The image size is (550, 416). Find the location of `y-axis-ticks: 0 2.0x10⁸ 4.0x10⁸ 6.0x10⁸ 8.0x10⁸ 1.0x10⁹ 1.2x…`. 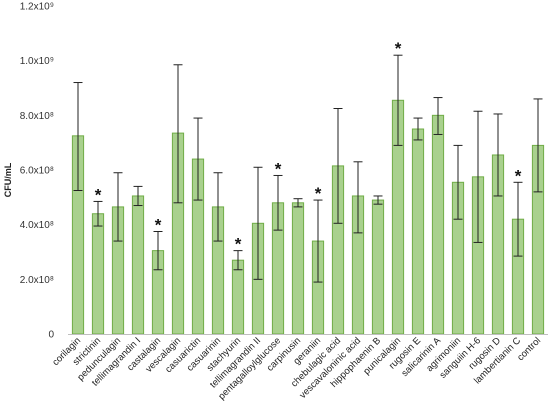

y-axis-ticks: 0 2.0x10⁸ 4.0x10⁸ 6.0x10⁸ 8.0x10⁸ 1.0x10⁹ 1.2x… is located at coordinates (37, 171).